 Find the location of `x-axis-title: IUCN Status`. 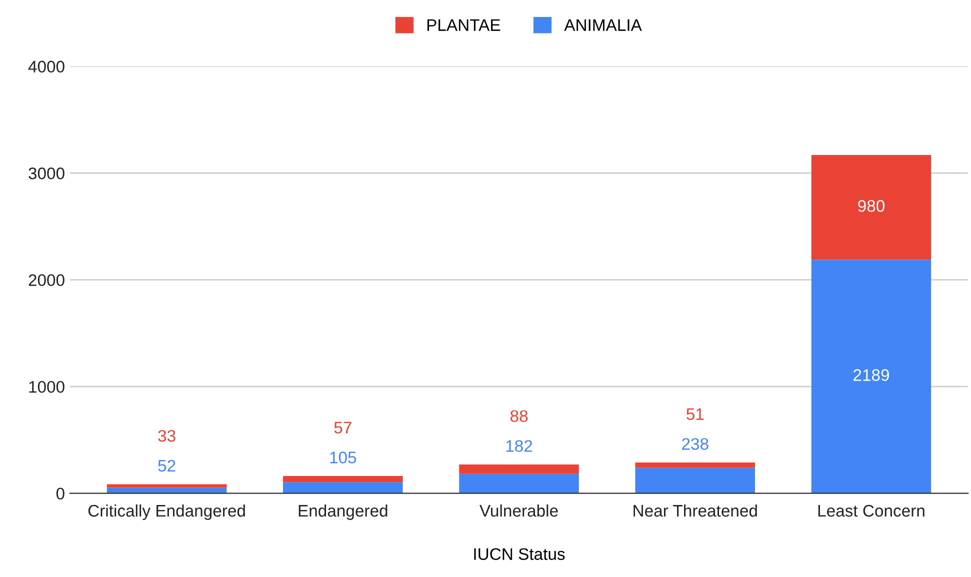

x-axis-title: IUCN Status is located at coordinates (519, 554).